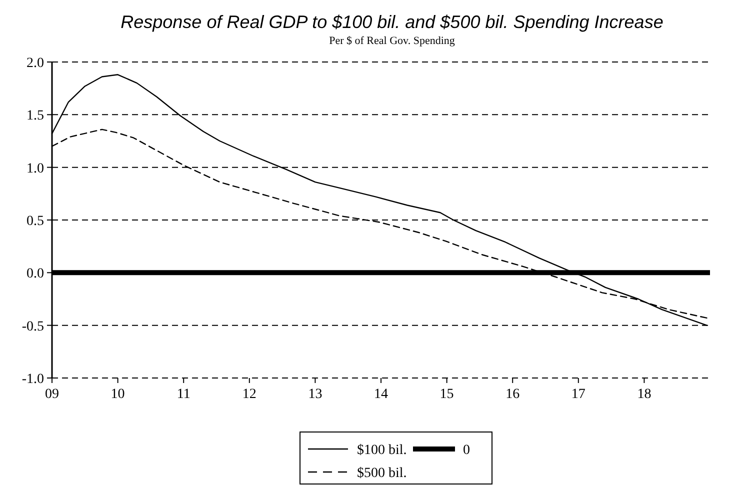 This screenshot has width=734, height=487. What do you see at coordinates (249, 394) in the screenshot?
I see `x-tick-label: 12` at bounding box center [249, 394].